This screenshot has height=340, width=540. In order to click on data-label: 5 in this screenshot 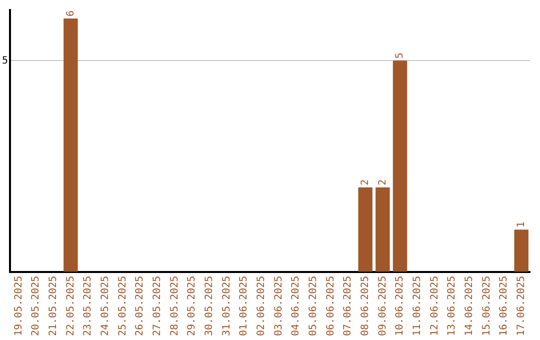, I will do `click(400, 55)`.